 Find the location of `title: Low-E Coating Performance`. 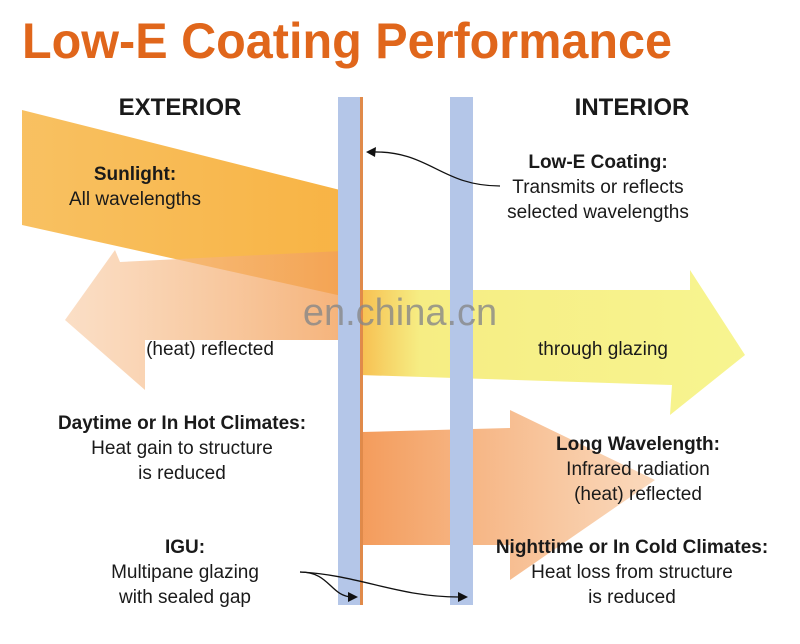

title: Low-E Coating Performance is located at coordinates (347, 41).